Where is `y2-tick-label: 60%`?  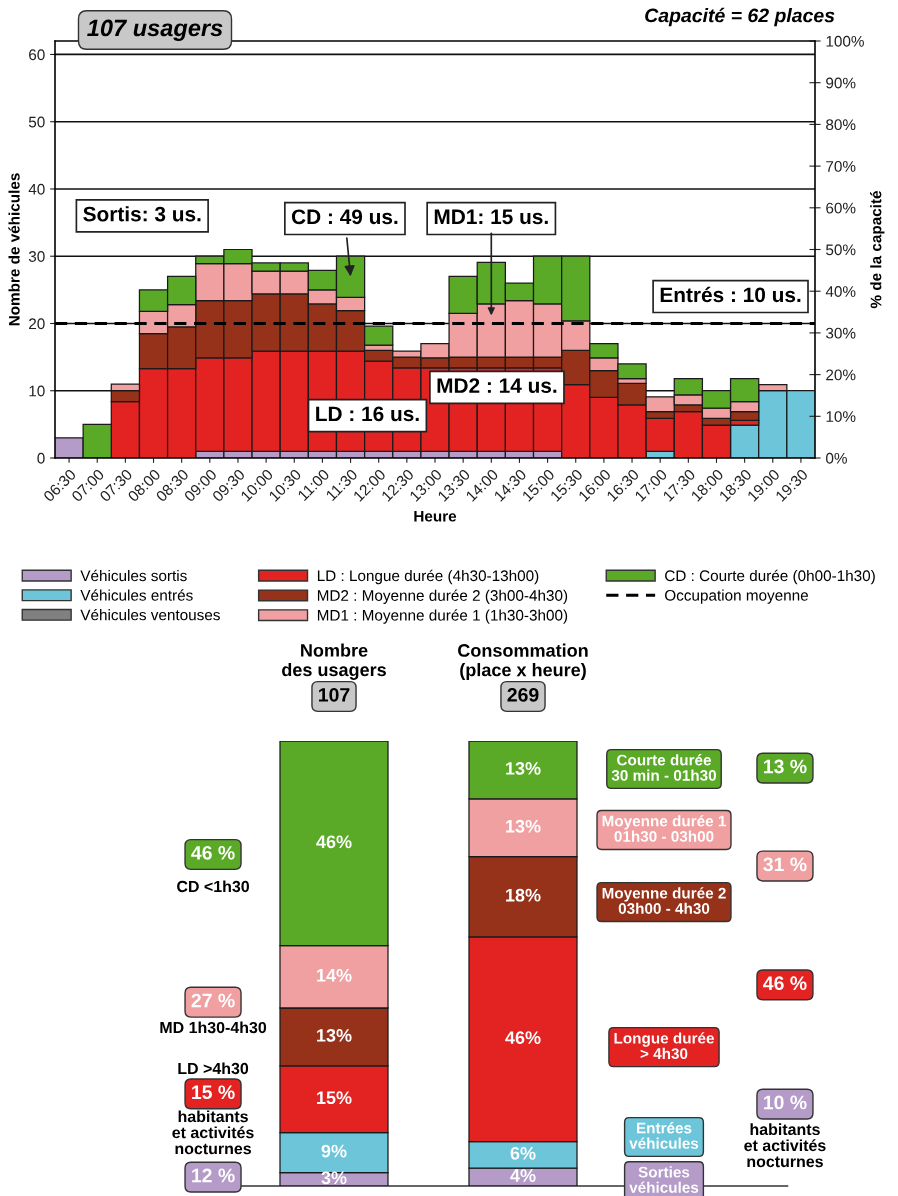 y2-tick-label: 60% is located at coordinates (841, 208).